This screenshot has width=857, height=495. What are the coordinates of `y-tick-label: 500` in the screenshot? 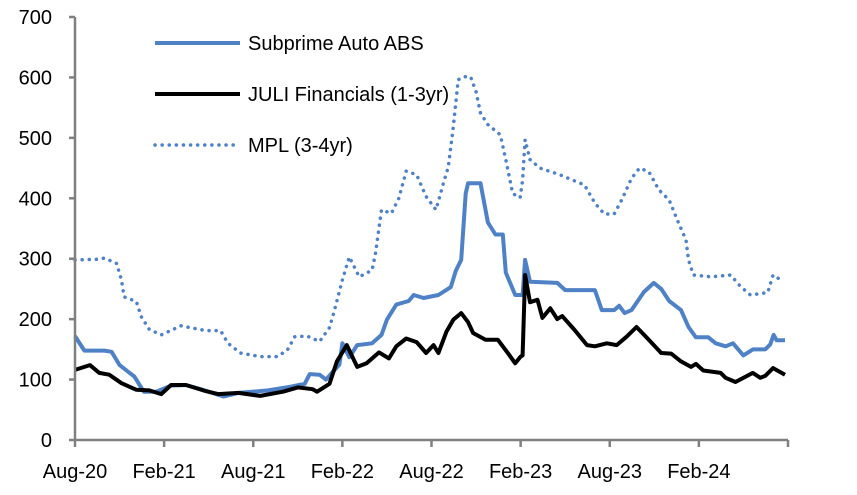 It's located at (35, 139).